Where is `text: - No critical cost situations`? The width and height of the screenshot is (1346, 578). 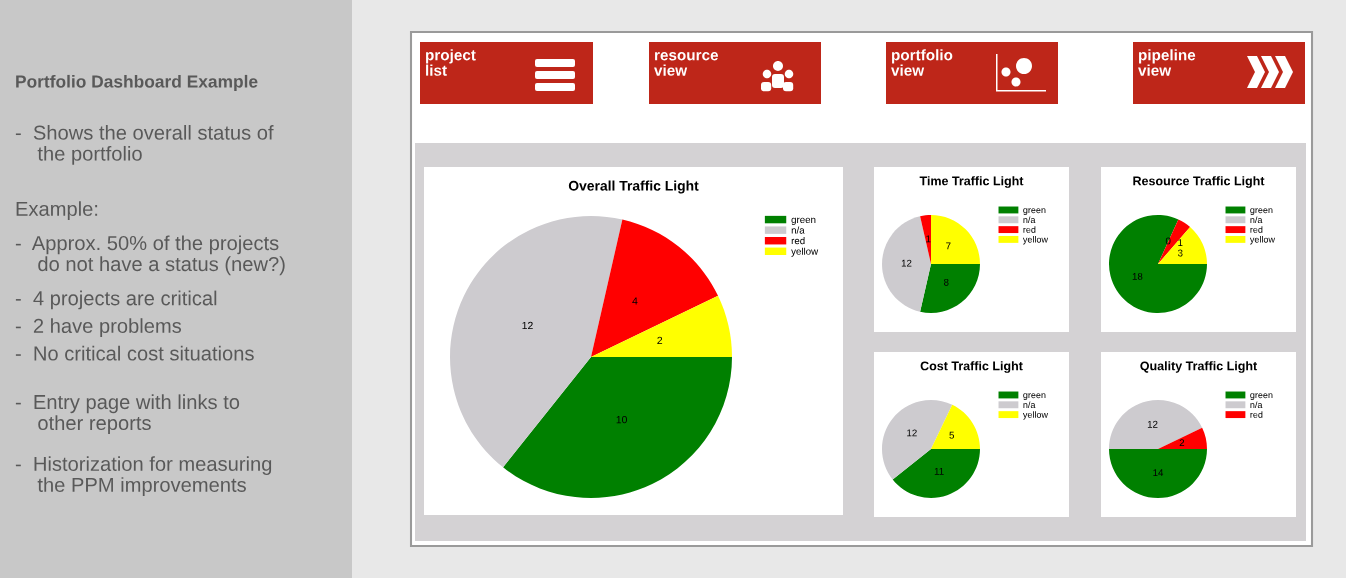 text: - No critical cost situations is located at coordinates (134, 353).